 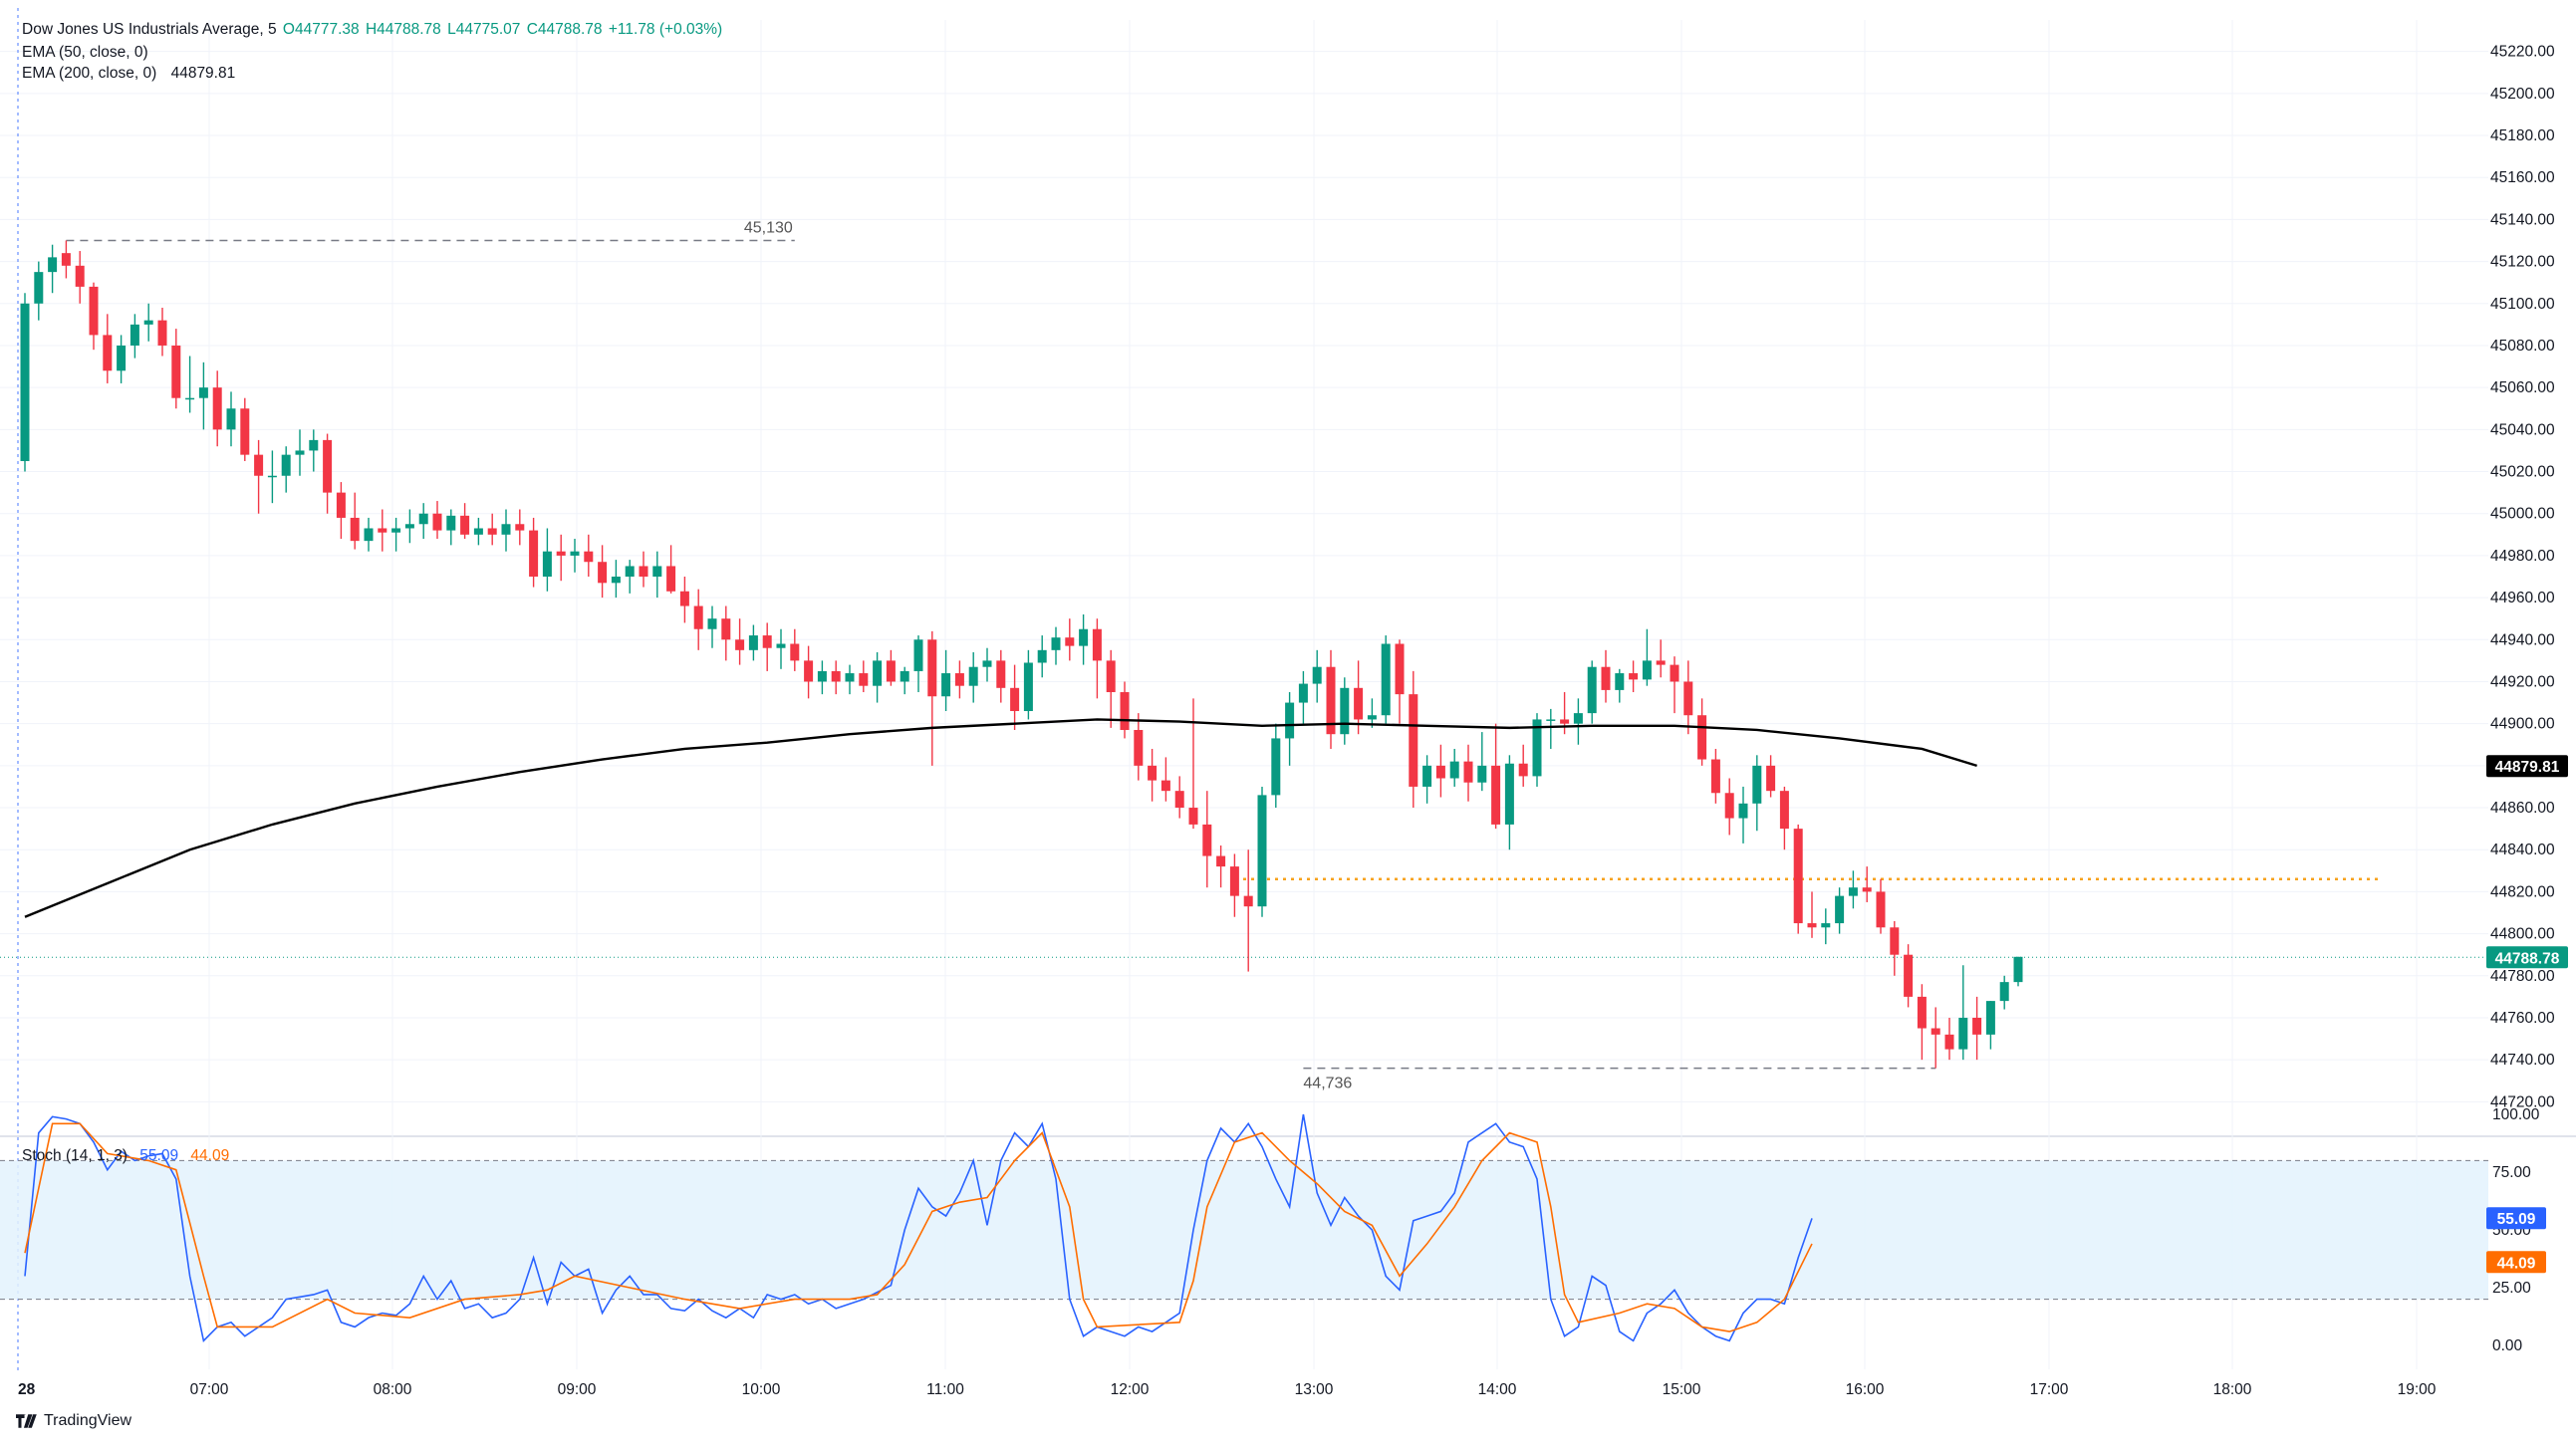 I want to click on stoch-k-line, so click(x=918, y=1227).